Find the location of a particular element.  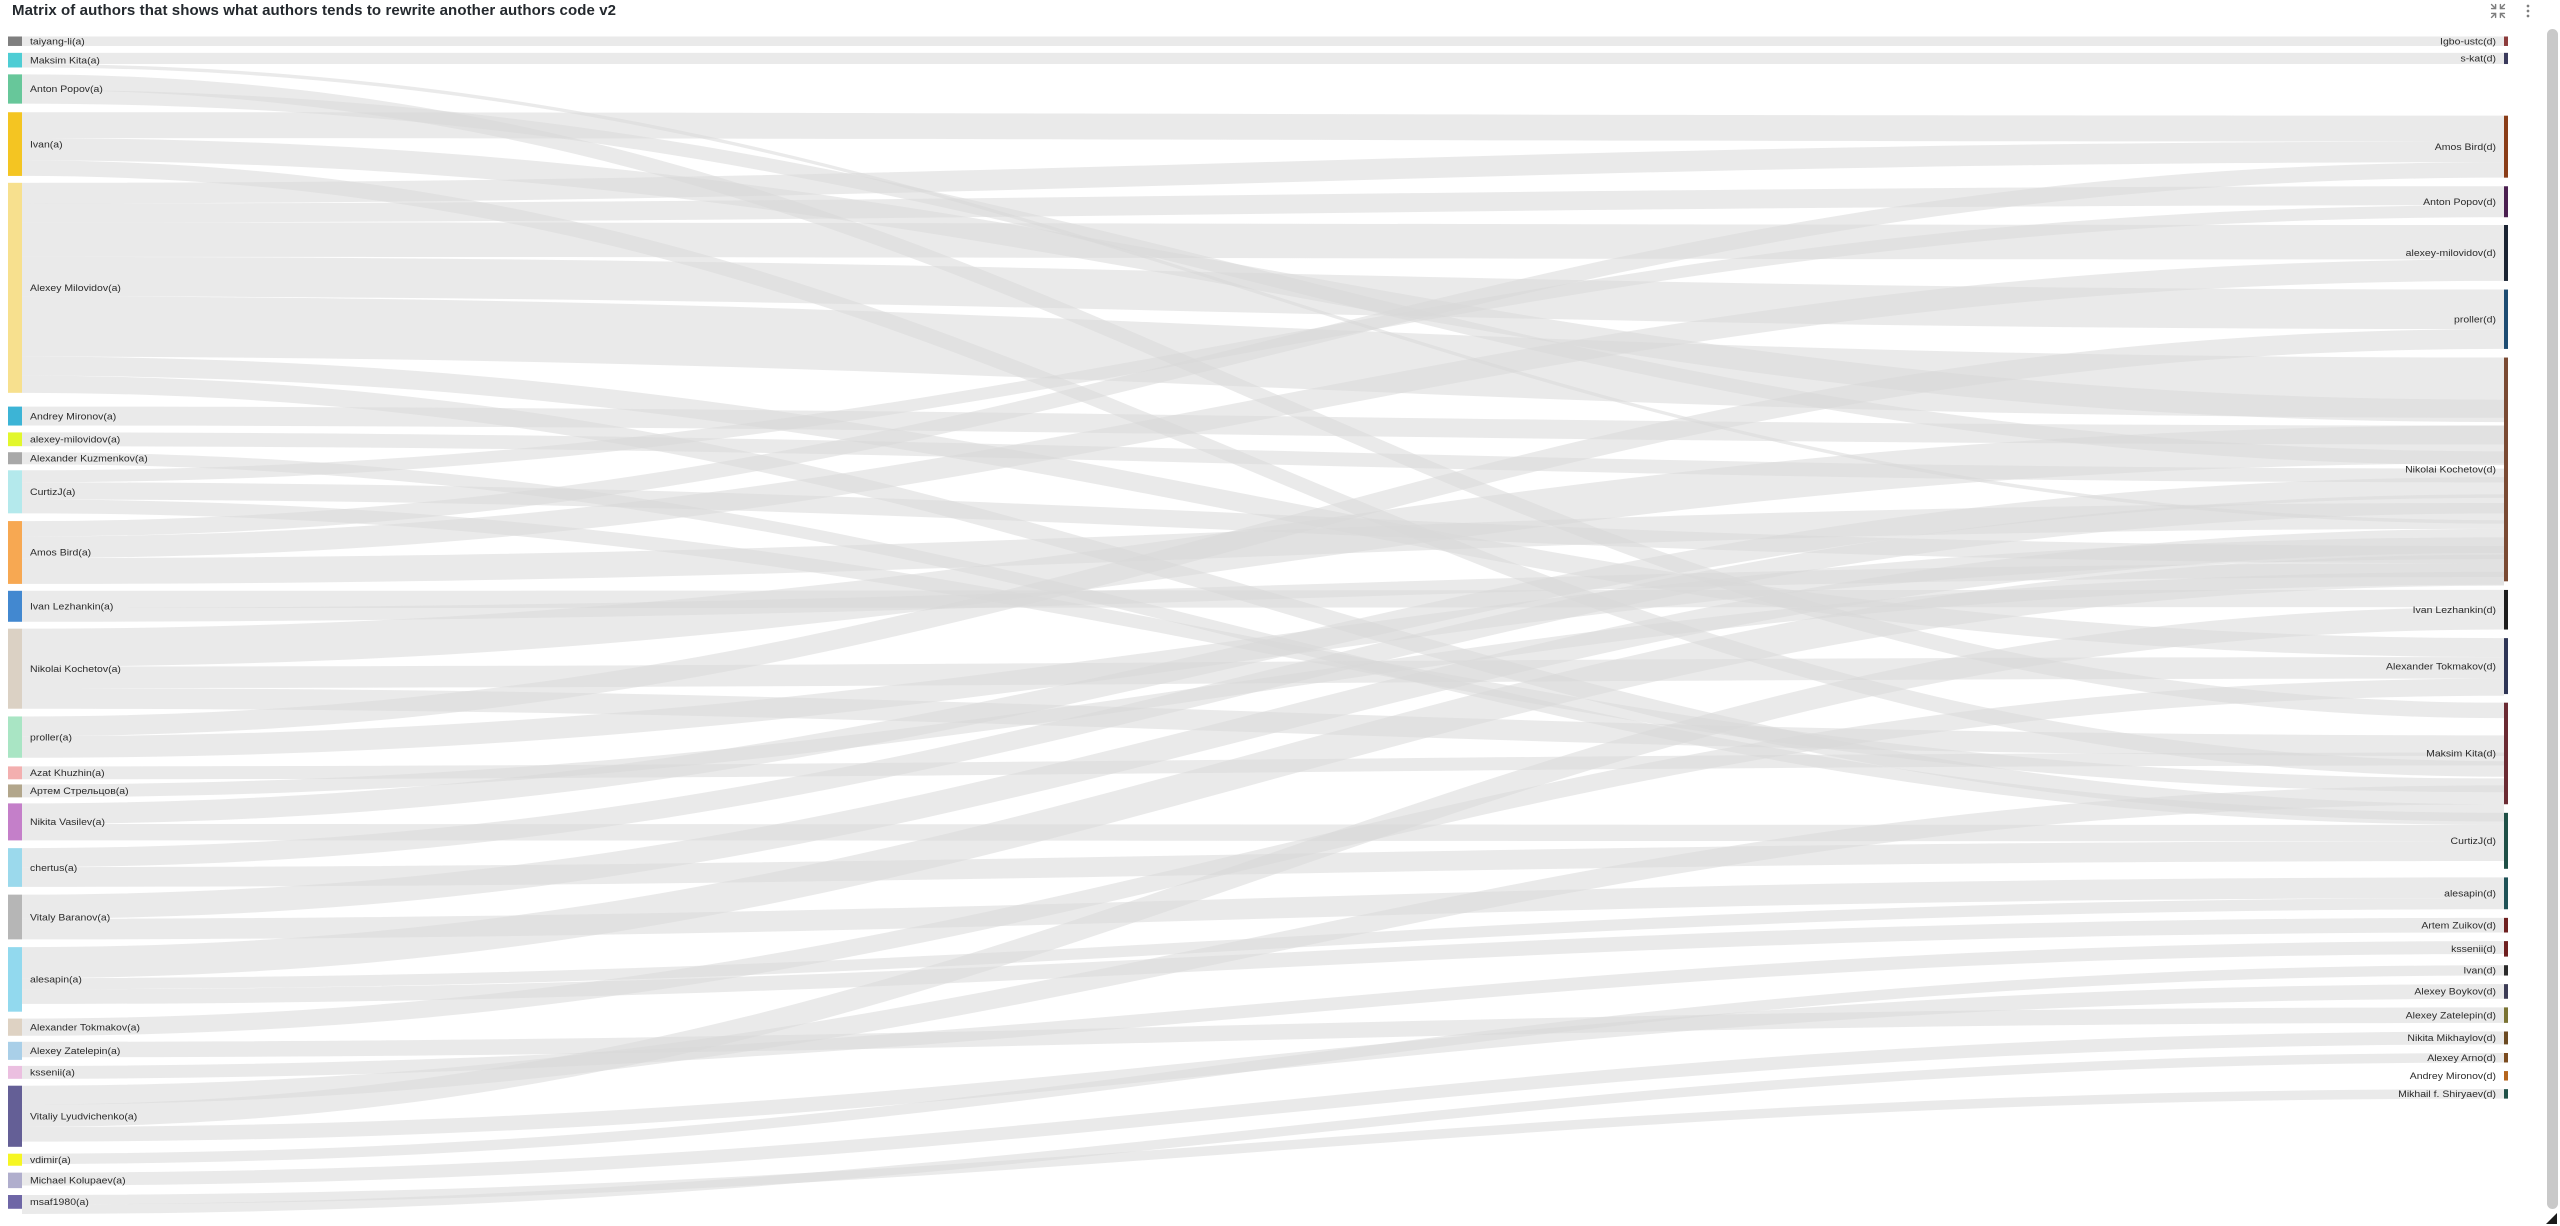

sankey-source-node-label: Anton Popov(a) is located at coordinates (66, 90).